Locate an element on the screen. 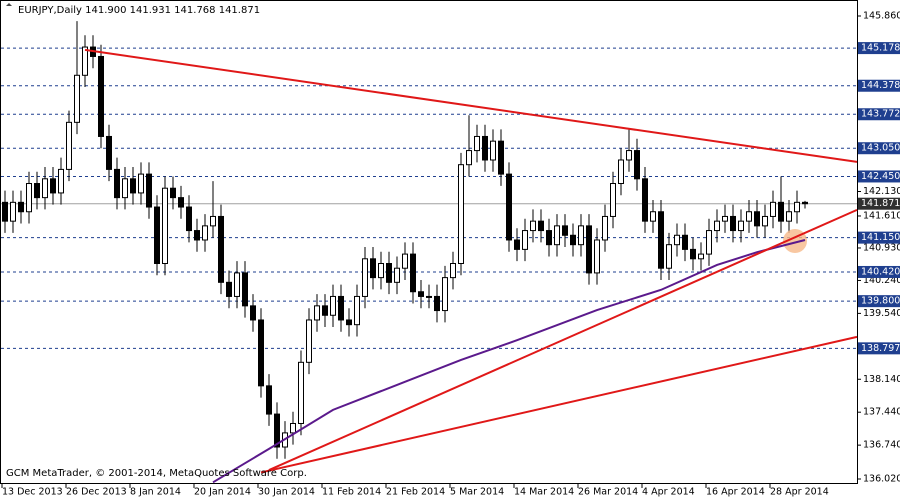 This screenshot has height=504, width=900. level-label: 141.150 is located at coordinates (880, 237).